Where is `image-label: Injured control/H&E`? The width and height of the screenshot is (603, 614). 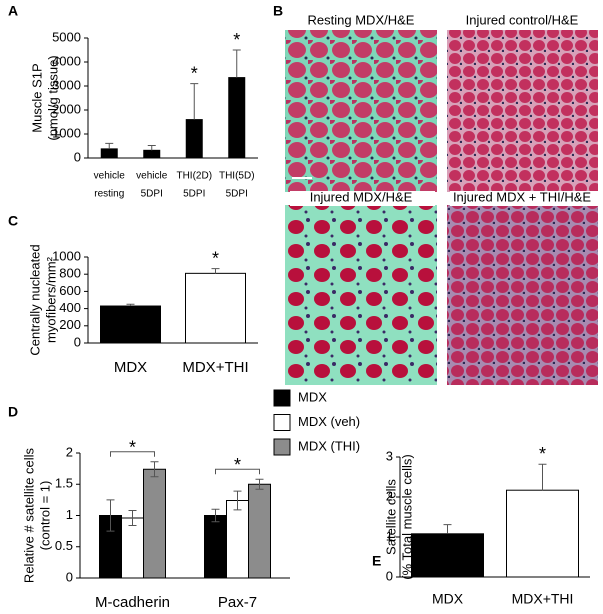 image-label: Injured control/H&E is located at coordinates (522, 19).